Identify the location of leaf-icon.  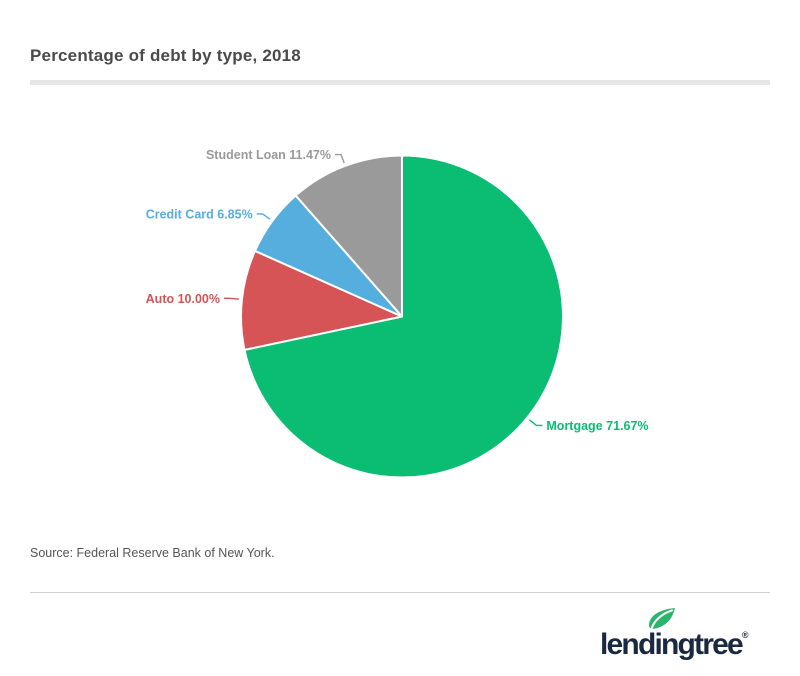
(662, 618).